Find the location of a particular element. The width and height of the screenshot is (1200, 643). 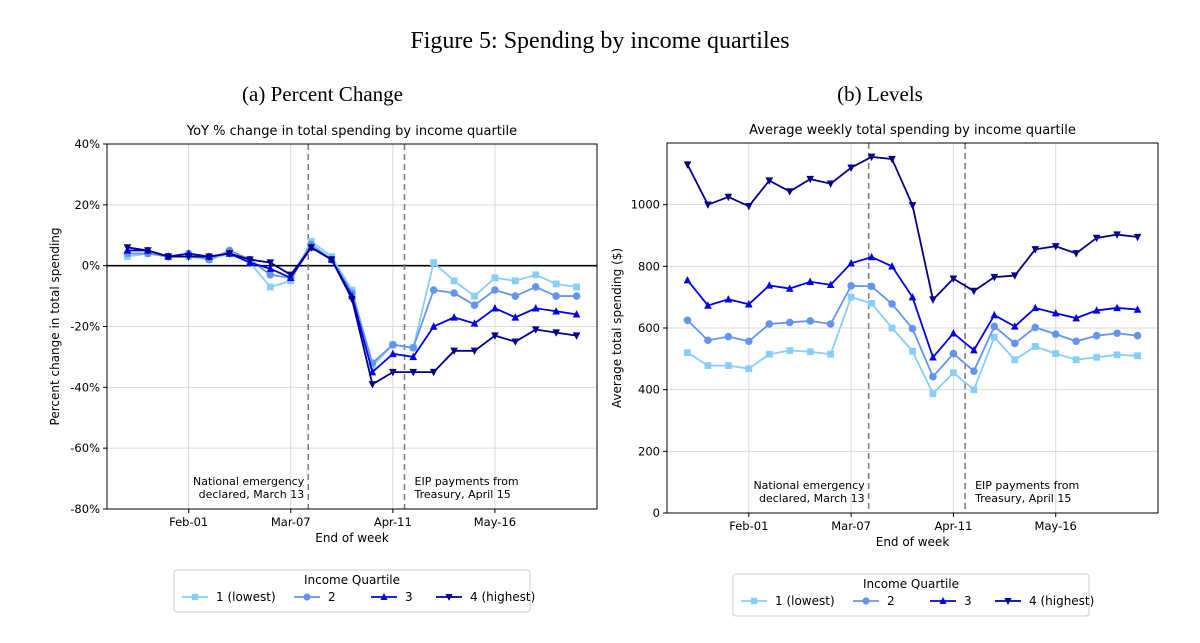

pct-ytick-label-0: -80% is located at coordinates (85, 509).